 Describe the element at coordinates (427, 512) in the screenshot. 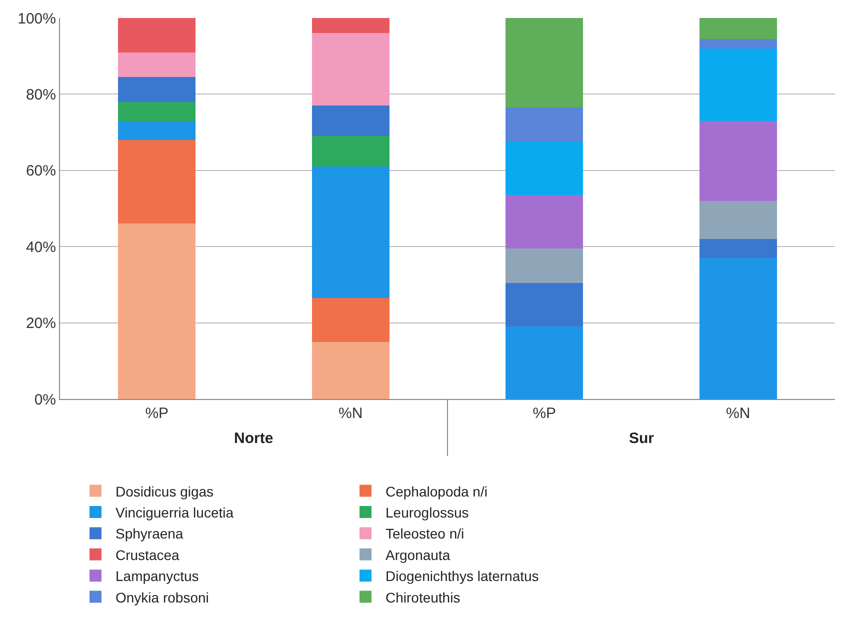

I see `legend-label: Leuroglossus` at that location.